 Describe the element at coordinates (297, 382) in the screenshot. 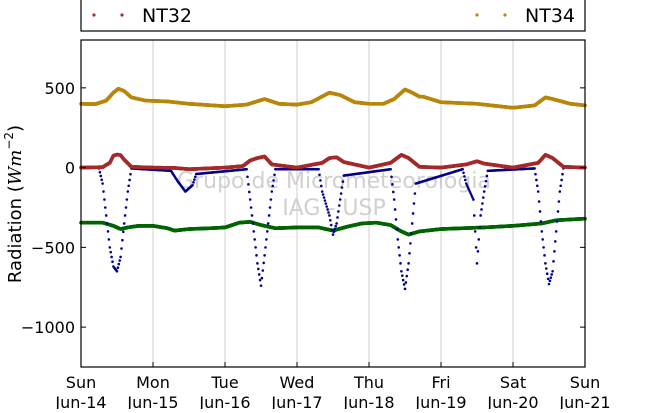

I see `x-tick-label-day-3: Wed` at that location.